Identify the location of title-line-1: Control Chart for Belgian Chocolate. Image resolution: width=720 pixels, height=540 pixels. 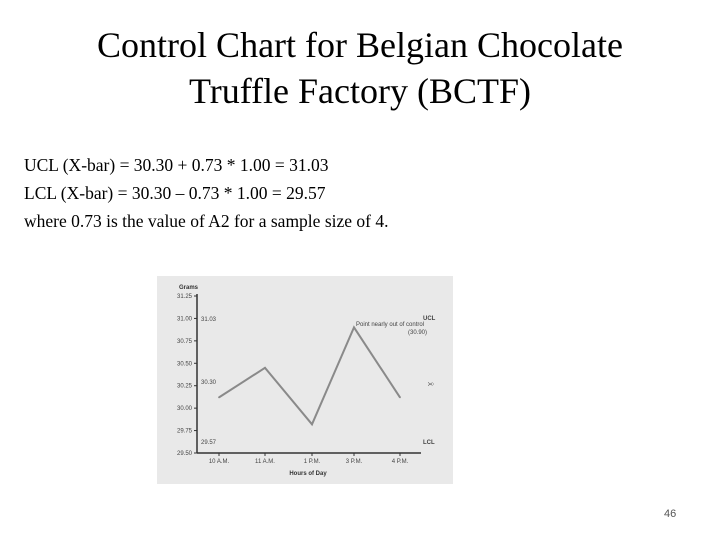
(360, 45).